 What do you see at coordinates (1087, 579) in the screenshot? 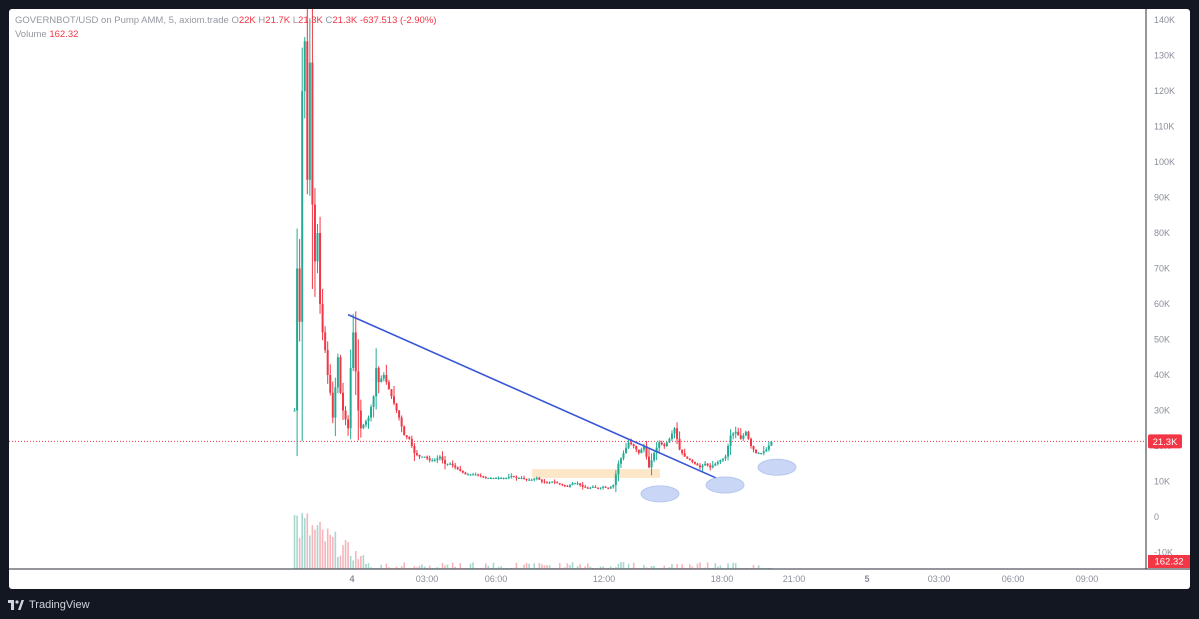
I see `x-tick-label: 09:00` at bounding box center [1087, 579].